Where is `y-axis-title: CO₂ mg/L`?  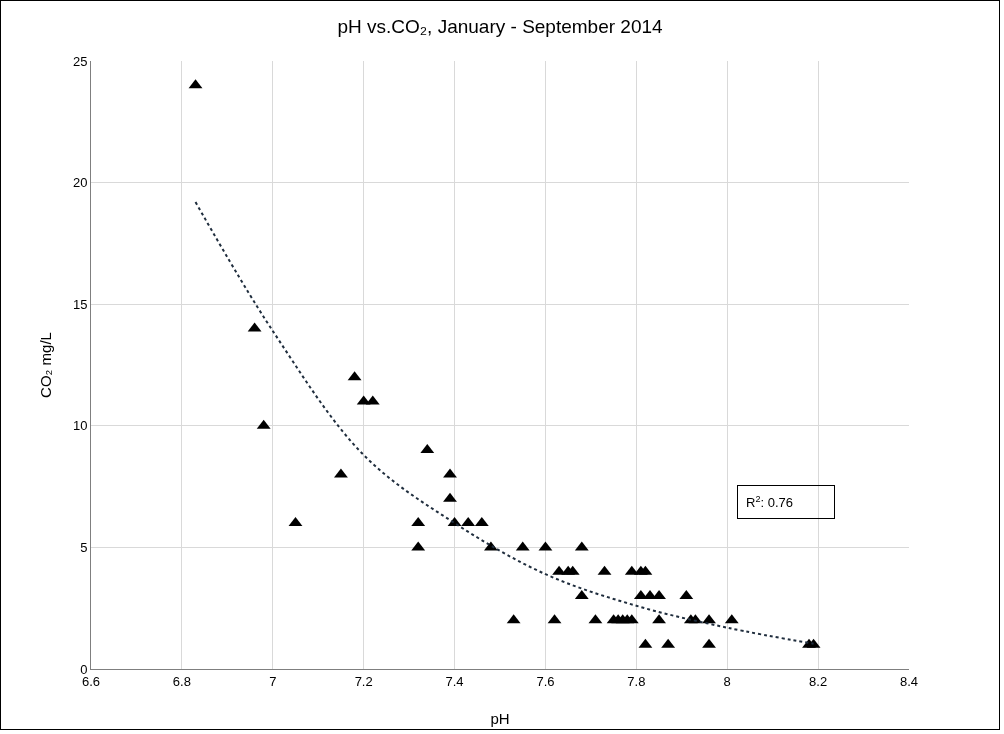
y-axis-title: CO₂ mg/L is located at coordinates (45, 365).